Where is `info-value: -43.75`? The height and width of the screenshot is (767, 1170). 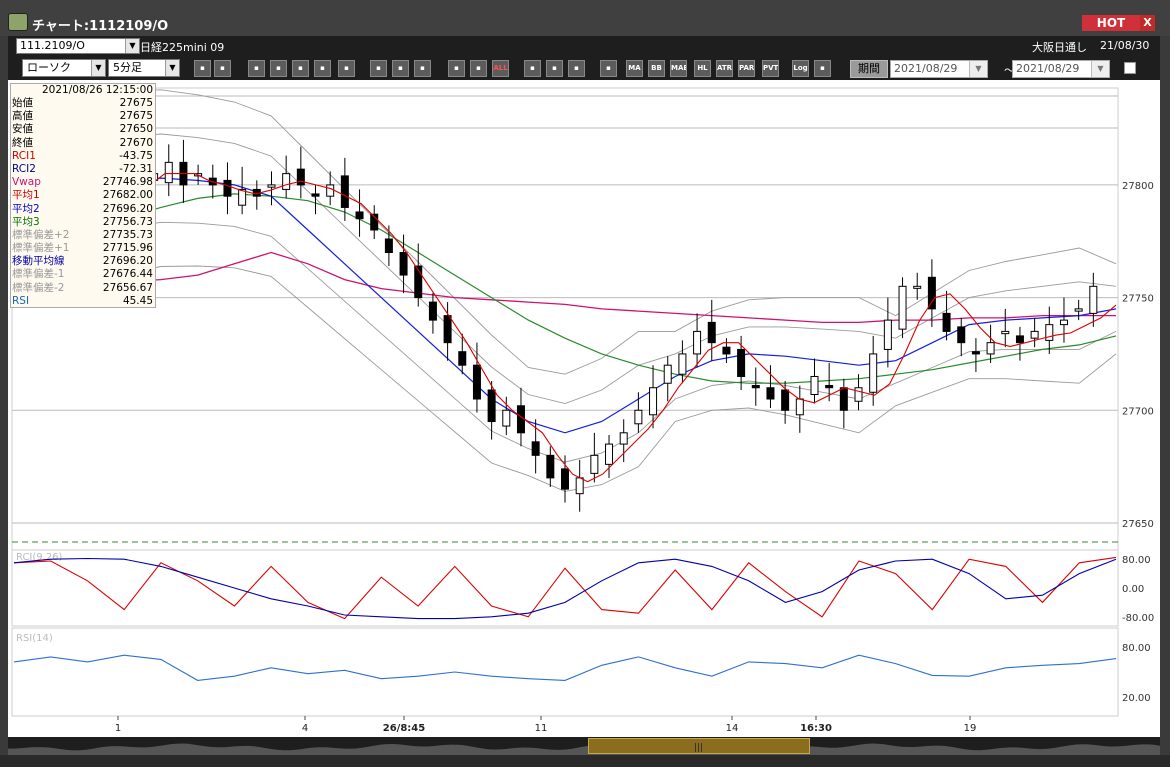
info-value: -43.75 is located at coordinates (136, 155).